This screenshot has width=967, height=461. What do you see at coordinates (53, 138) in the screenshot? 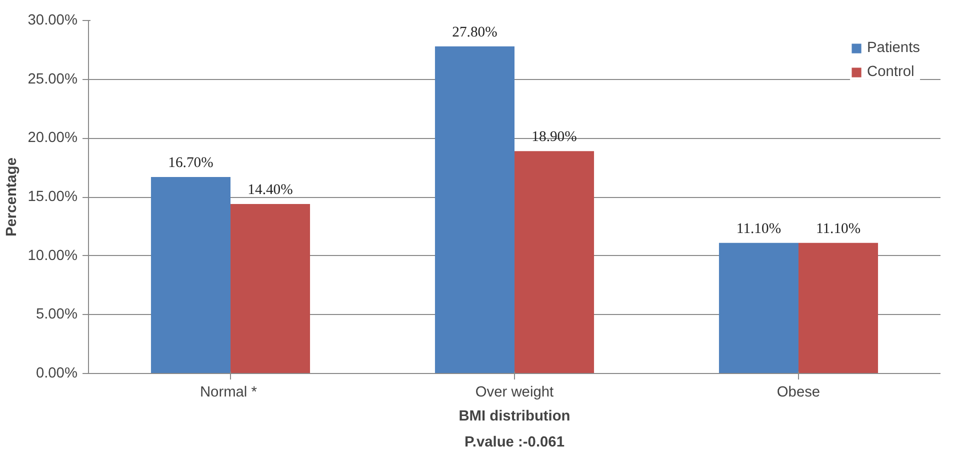
I see `y-tick-label: 20.00%` at bounding box center [53, 138].